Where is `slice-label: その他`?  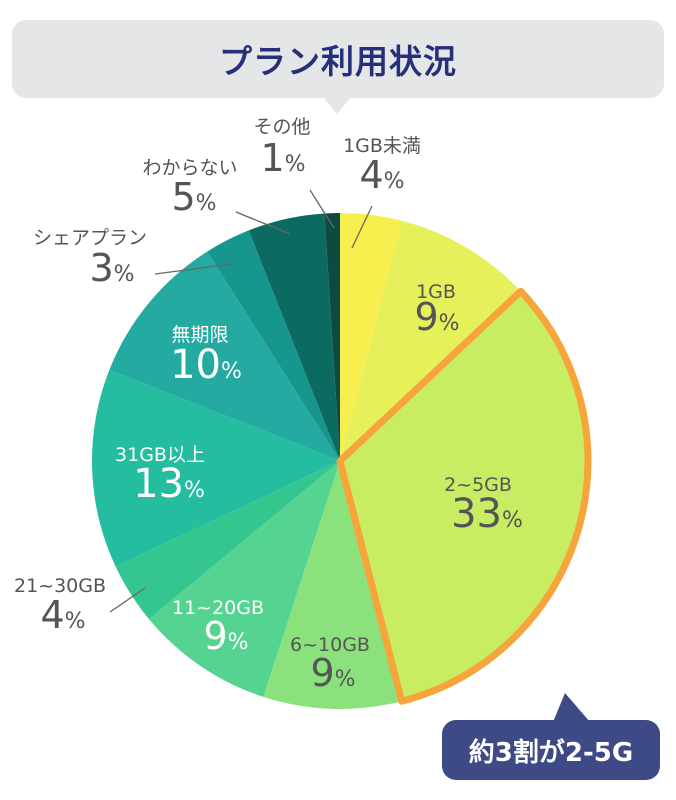 slice-label: その他 is located at coordinates (281, 127).